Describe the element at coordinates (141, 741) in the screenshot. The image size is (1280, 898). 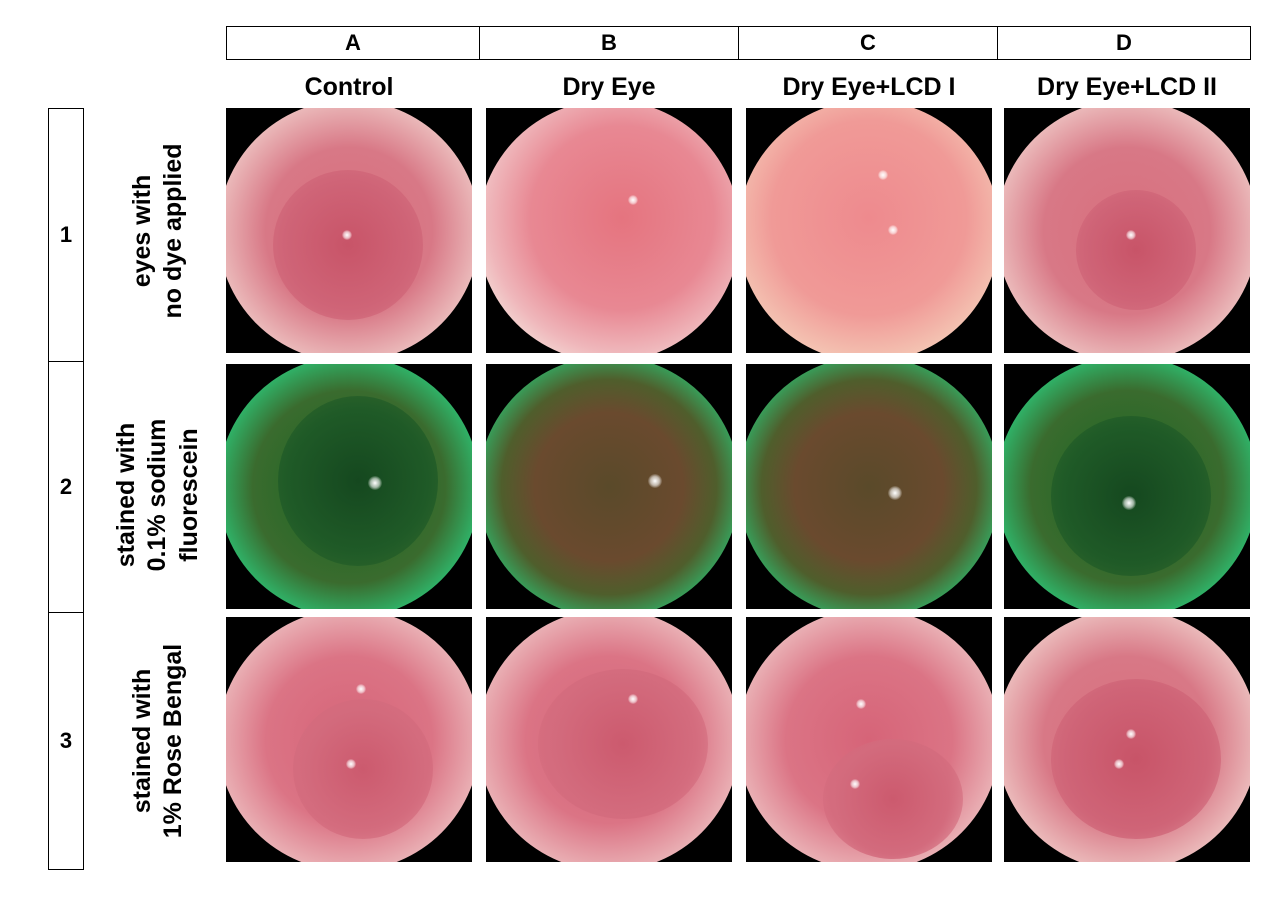
I see `row-label-3-line-1: stained with` at that location.